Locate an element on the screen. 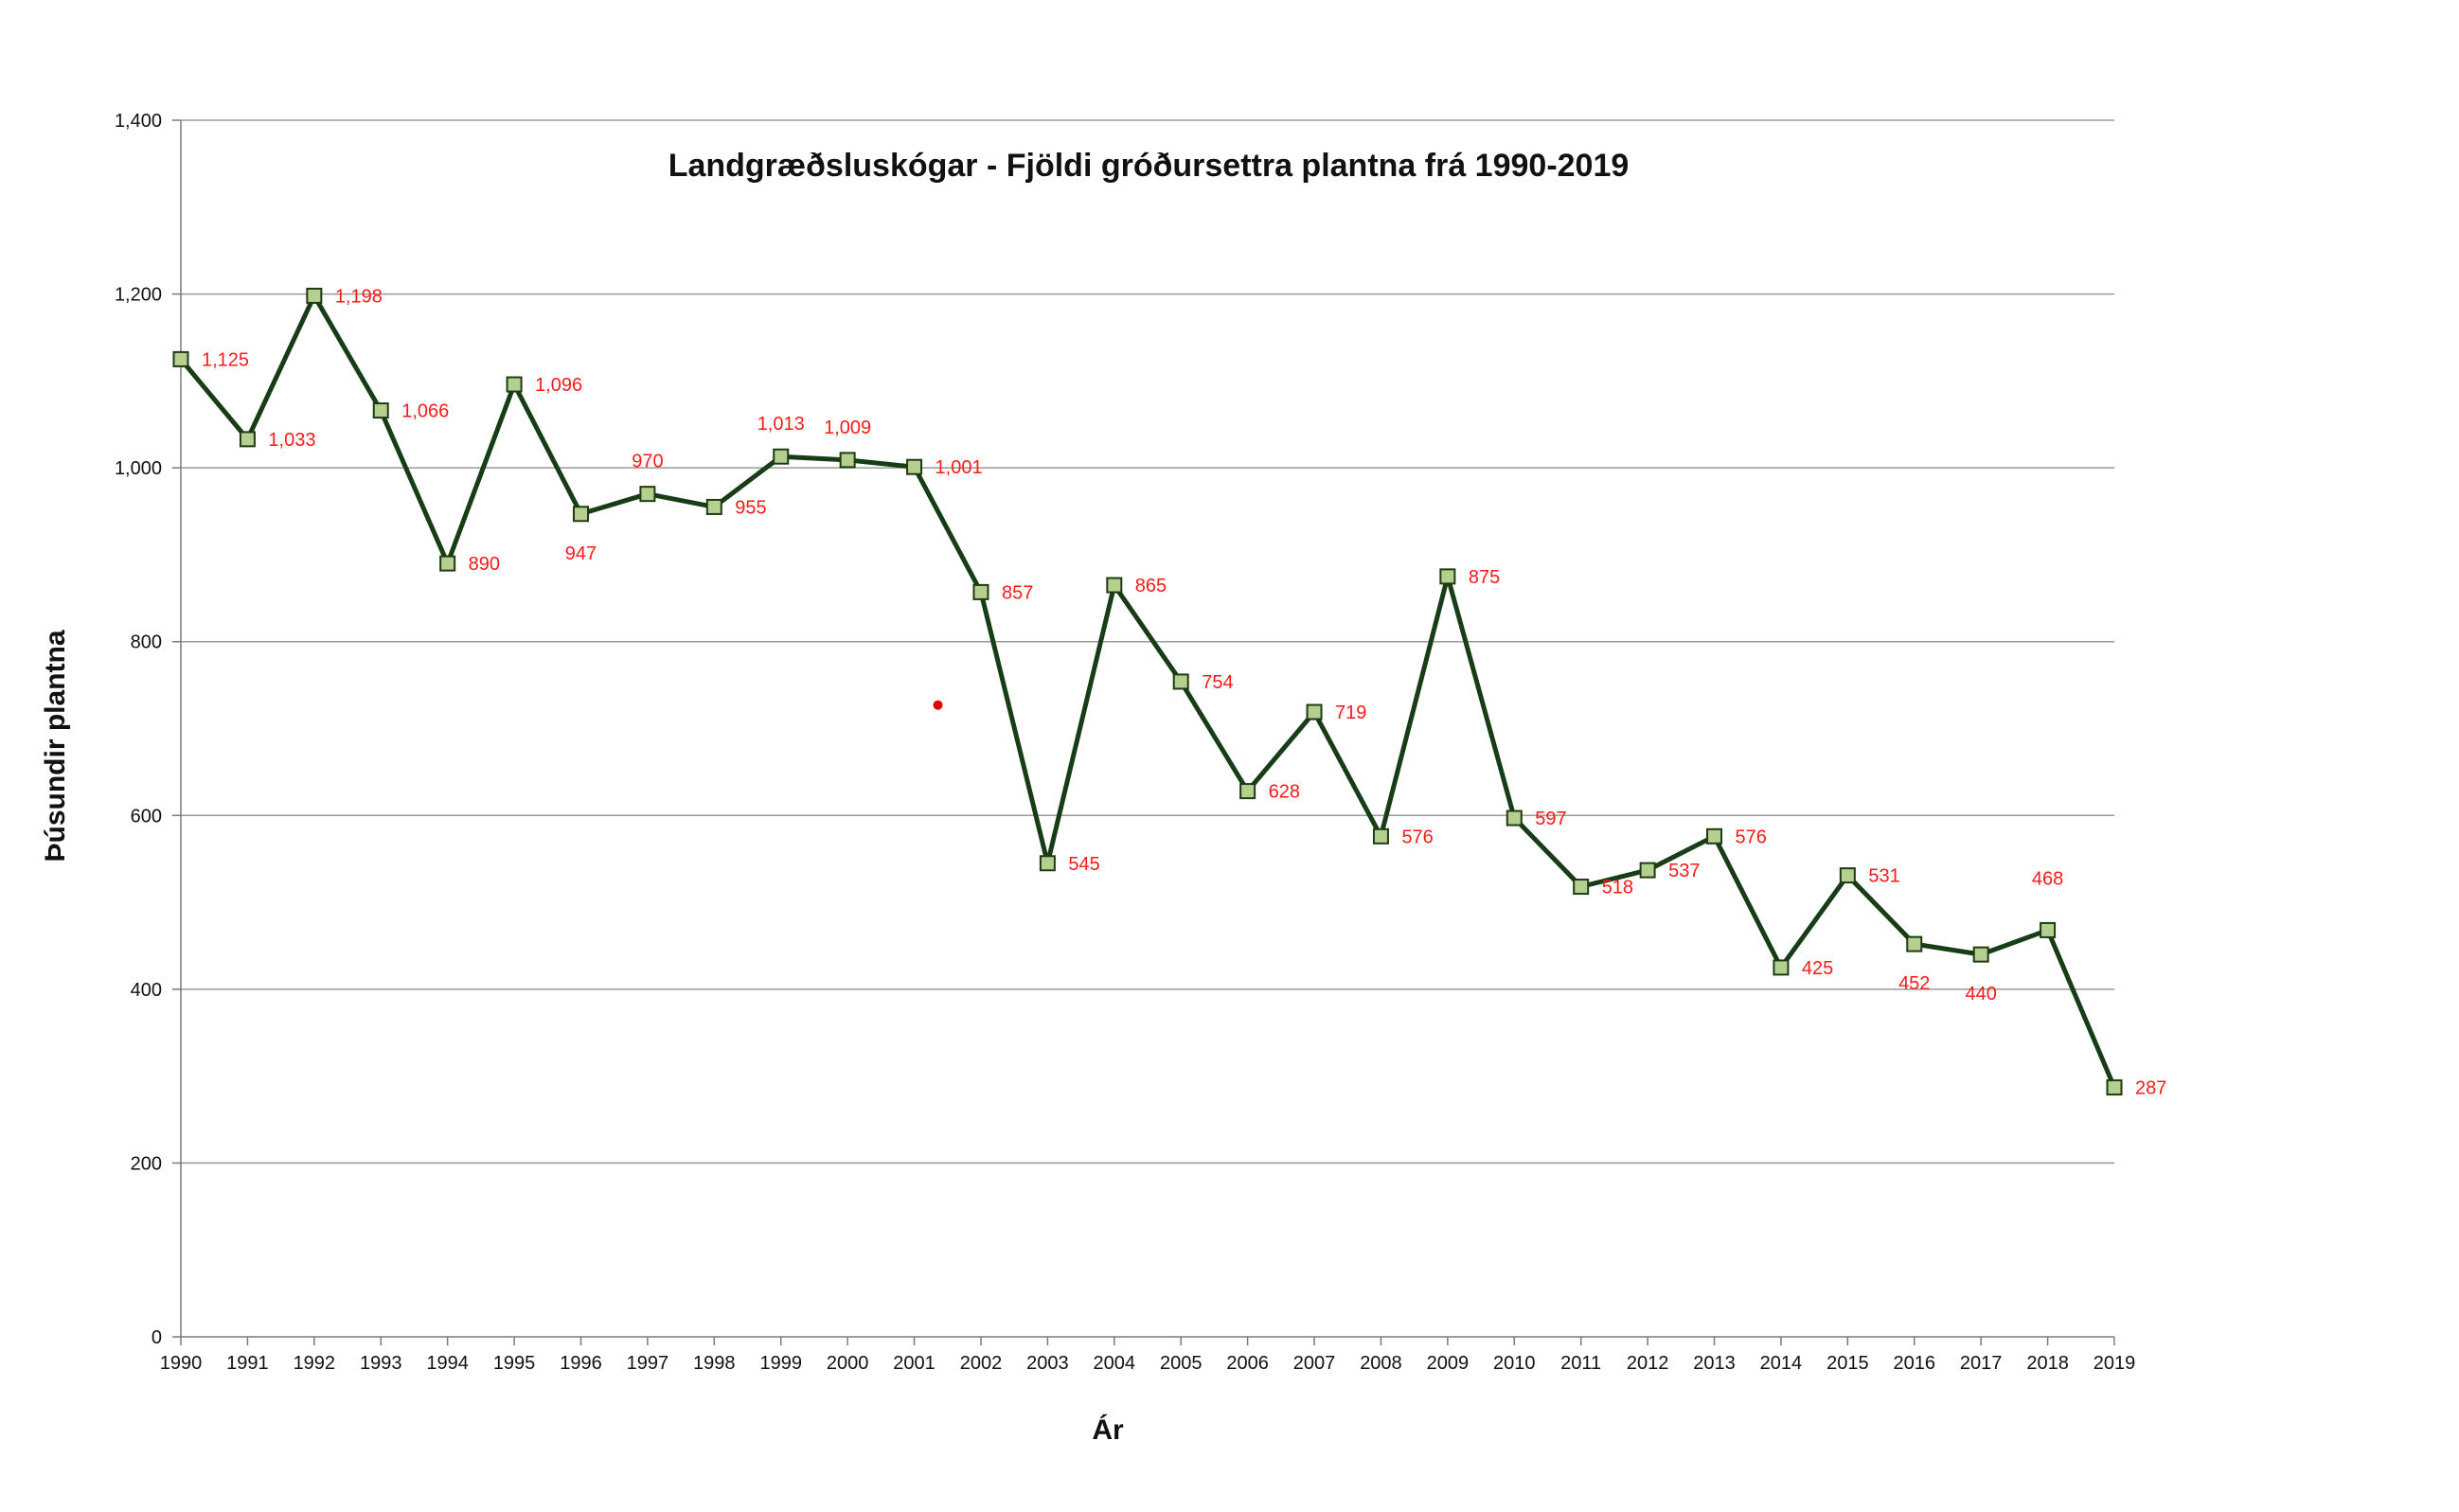 The height and width of the screenshot is (1512, 2459). data-label: 1,013 is located at coordinates (781, 424).